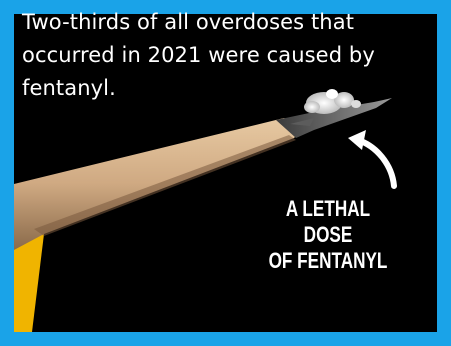 The width and height of the screenshot is (451, 346). What do you see at coordinates (332, 101) in the screenshot?
I see `fentanyl-powder` at bounding box center [332, 101].